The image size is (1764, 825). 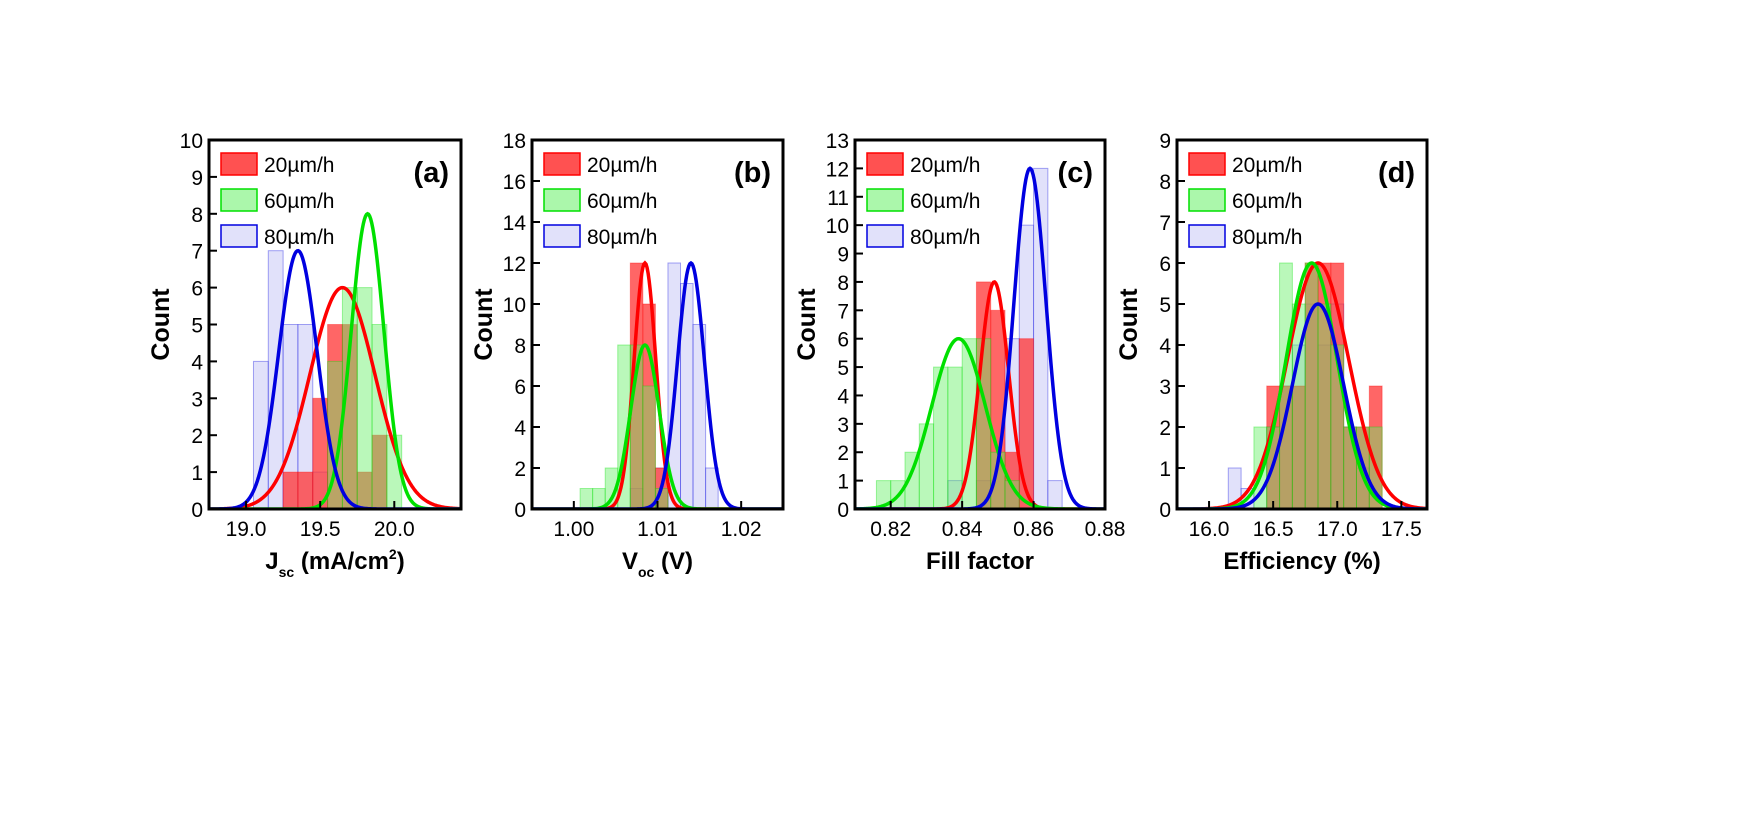 I want to click on panel-label: (a), so click(x=431, y=173).